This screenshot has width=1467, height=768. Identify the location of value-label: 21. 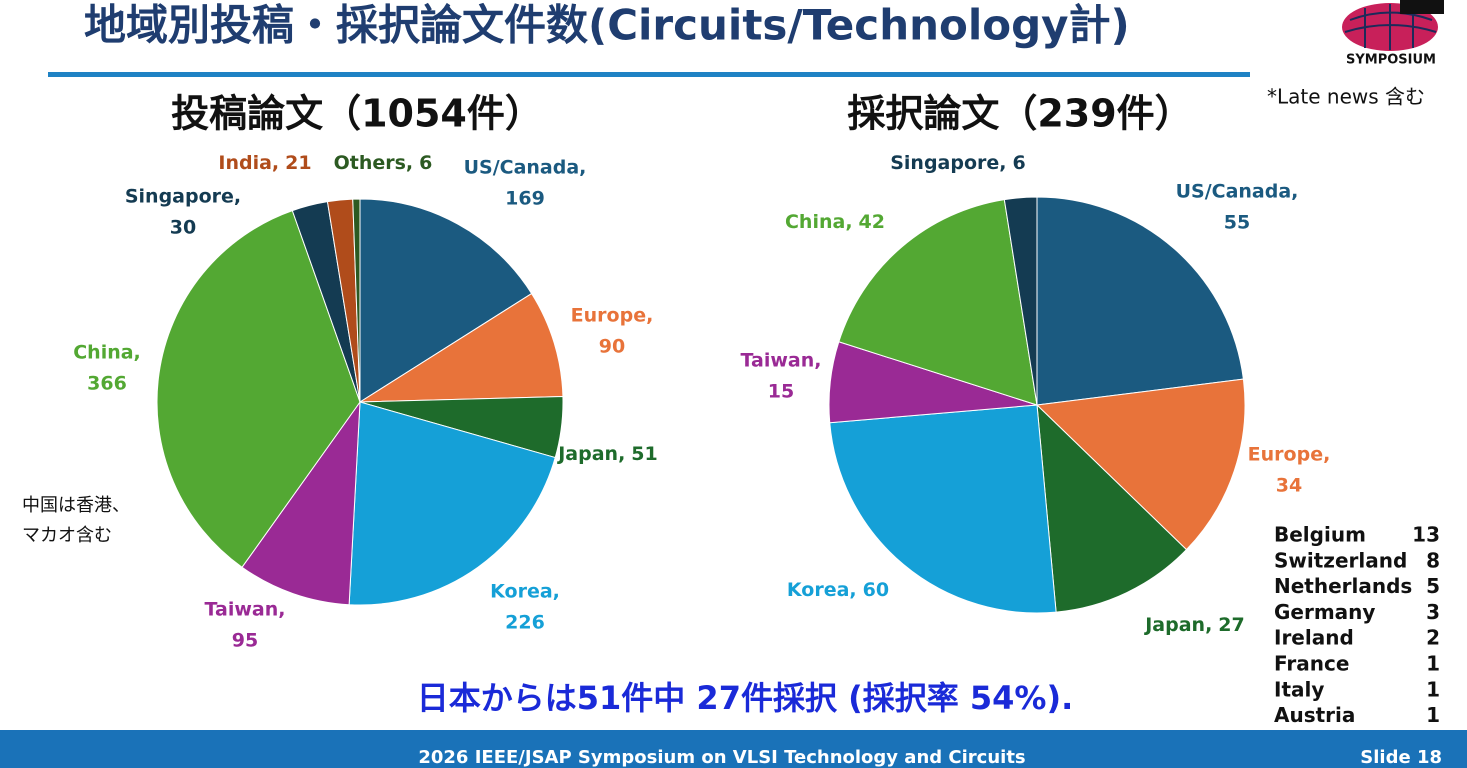
(298, 163).